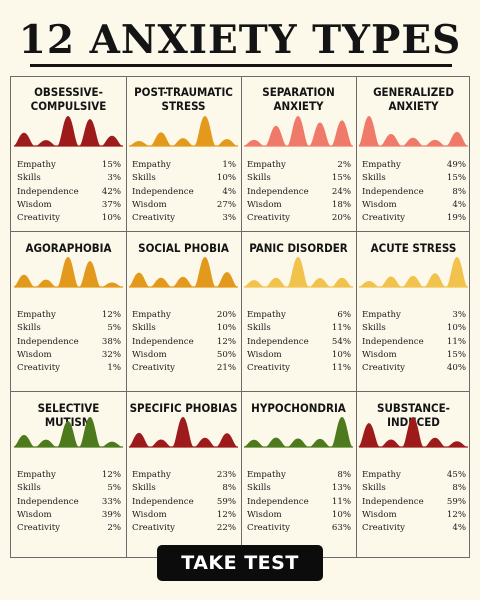 This screenshot has height=600, width=480. Describe the element at coordinates (299, 368) in the screenshot. I see `stat-row: Creativity 11%` at that location.